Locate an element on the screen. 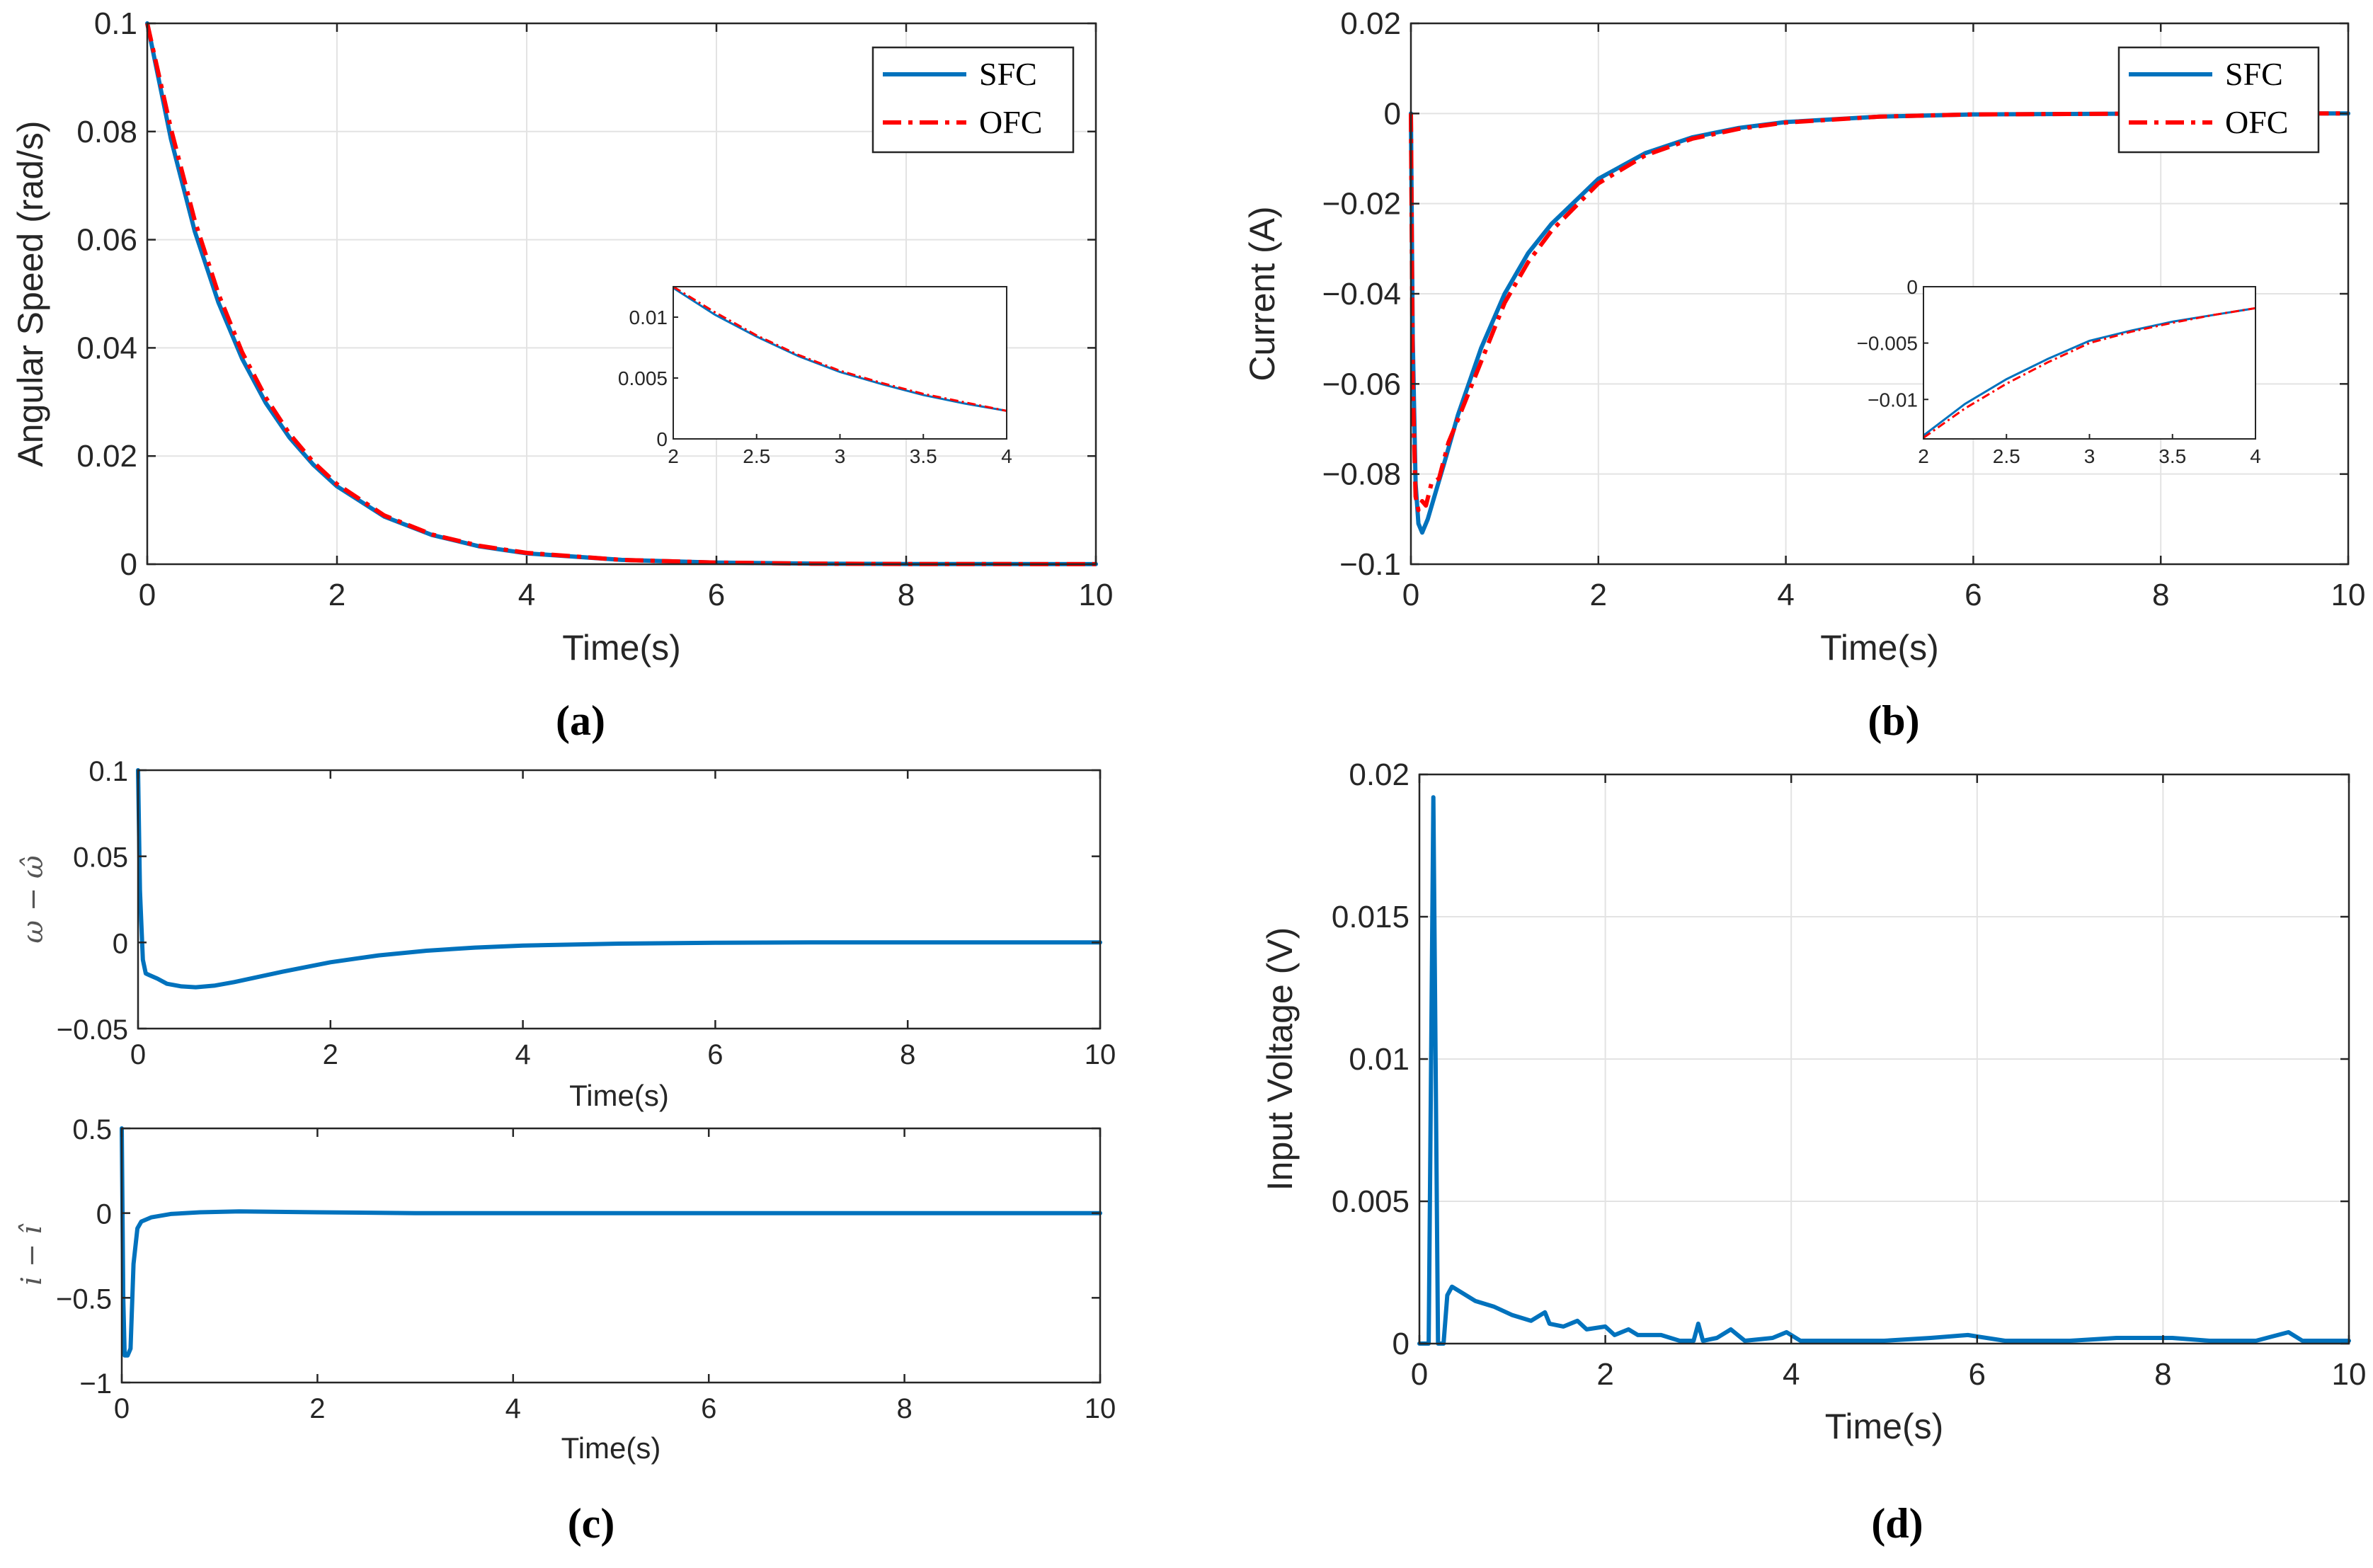 The image size is (2373, 1568). inset-plot-area is located at coordinates (840, 363).